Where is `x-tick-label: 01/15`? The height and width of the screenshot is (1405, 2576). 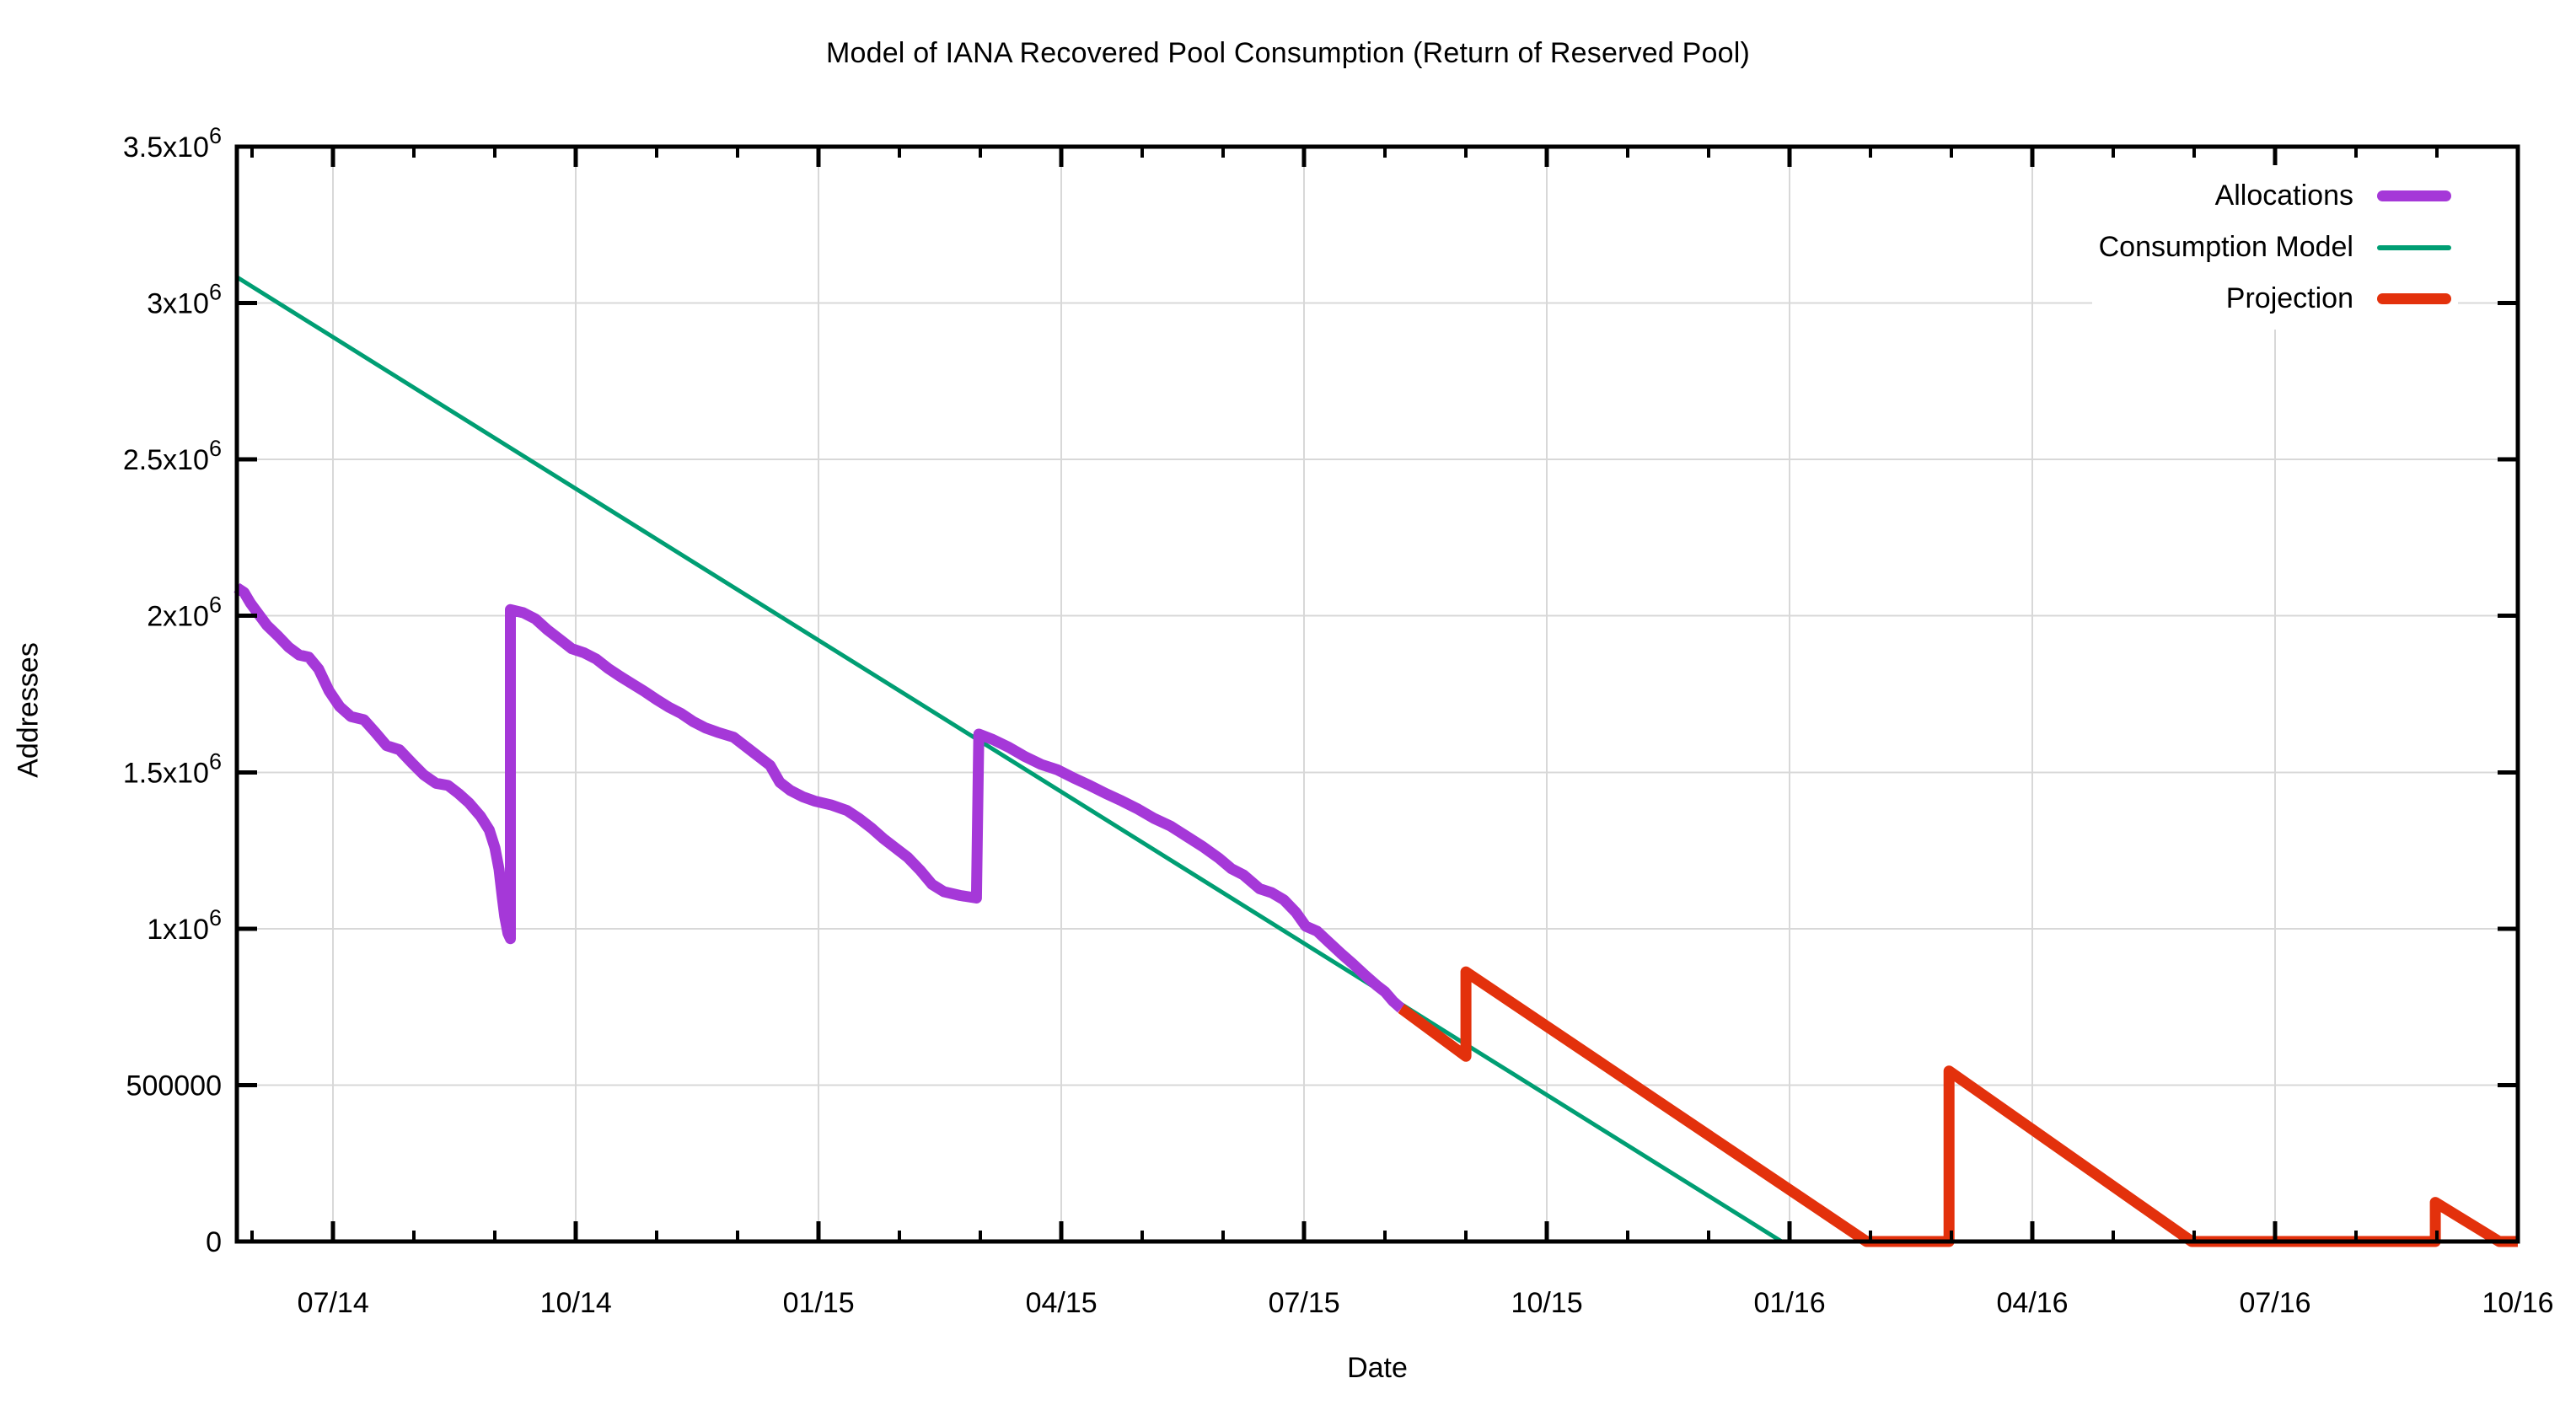
x-tick-label: 01/15 is located at coordinates (819, 1303).